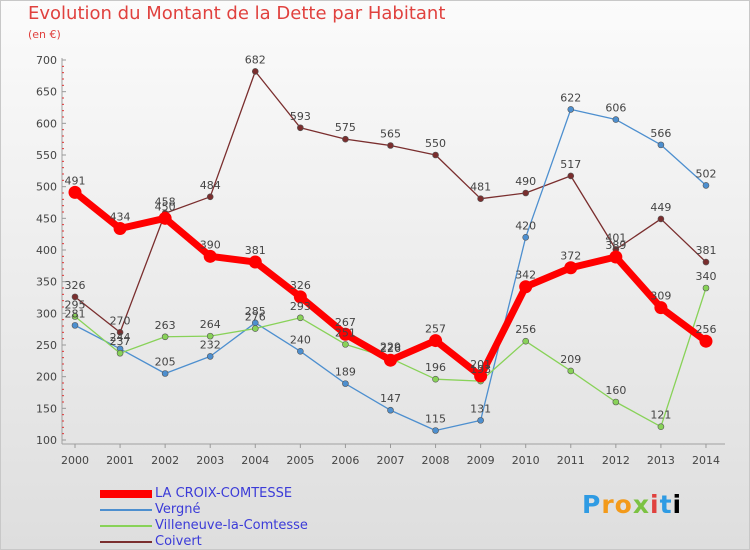  What do you see at coordinates (46, 123) in the screenshot?
I see `y-tick-label: 600` at bounding box center [46, 123].